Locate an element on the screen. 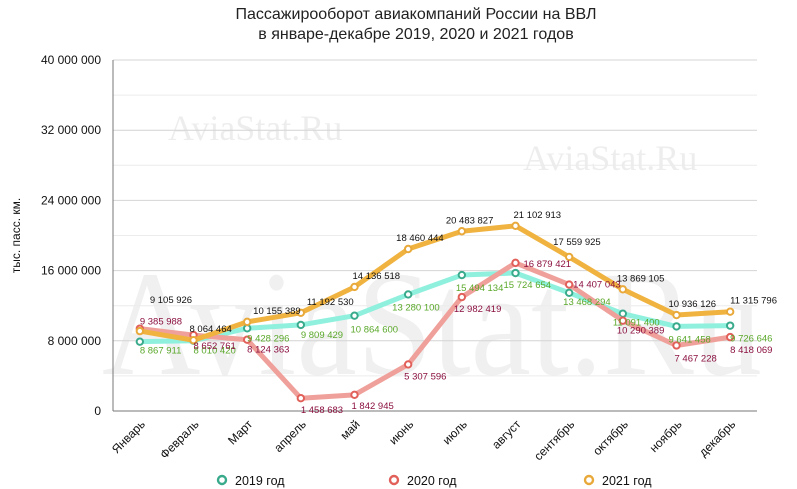 This screenshot has width=797, height=489. legend: 2019 год 2020 год 2021 год is located at coordinates (434, 481).